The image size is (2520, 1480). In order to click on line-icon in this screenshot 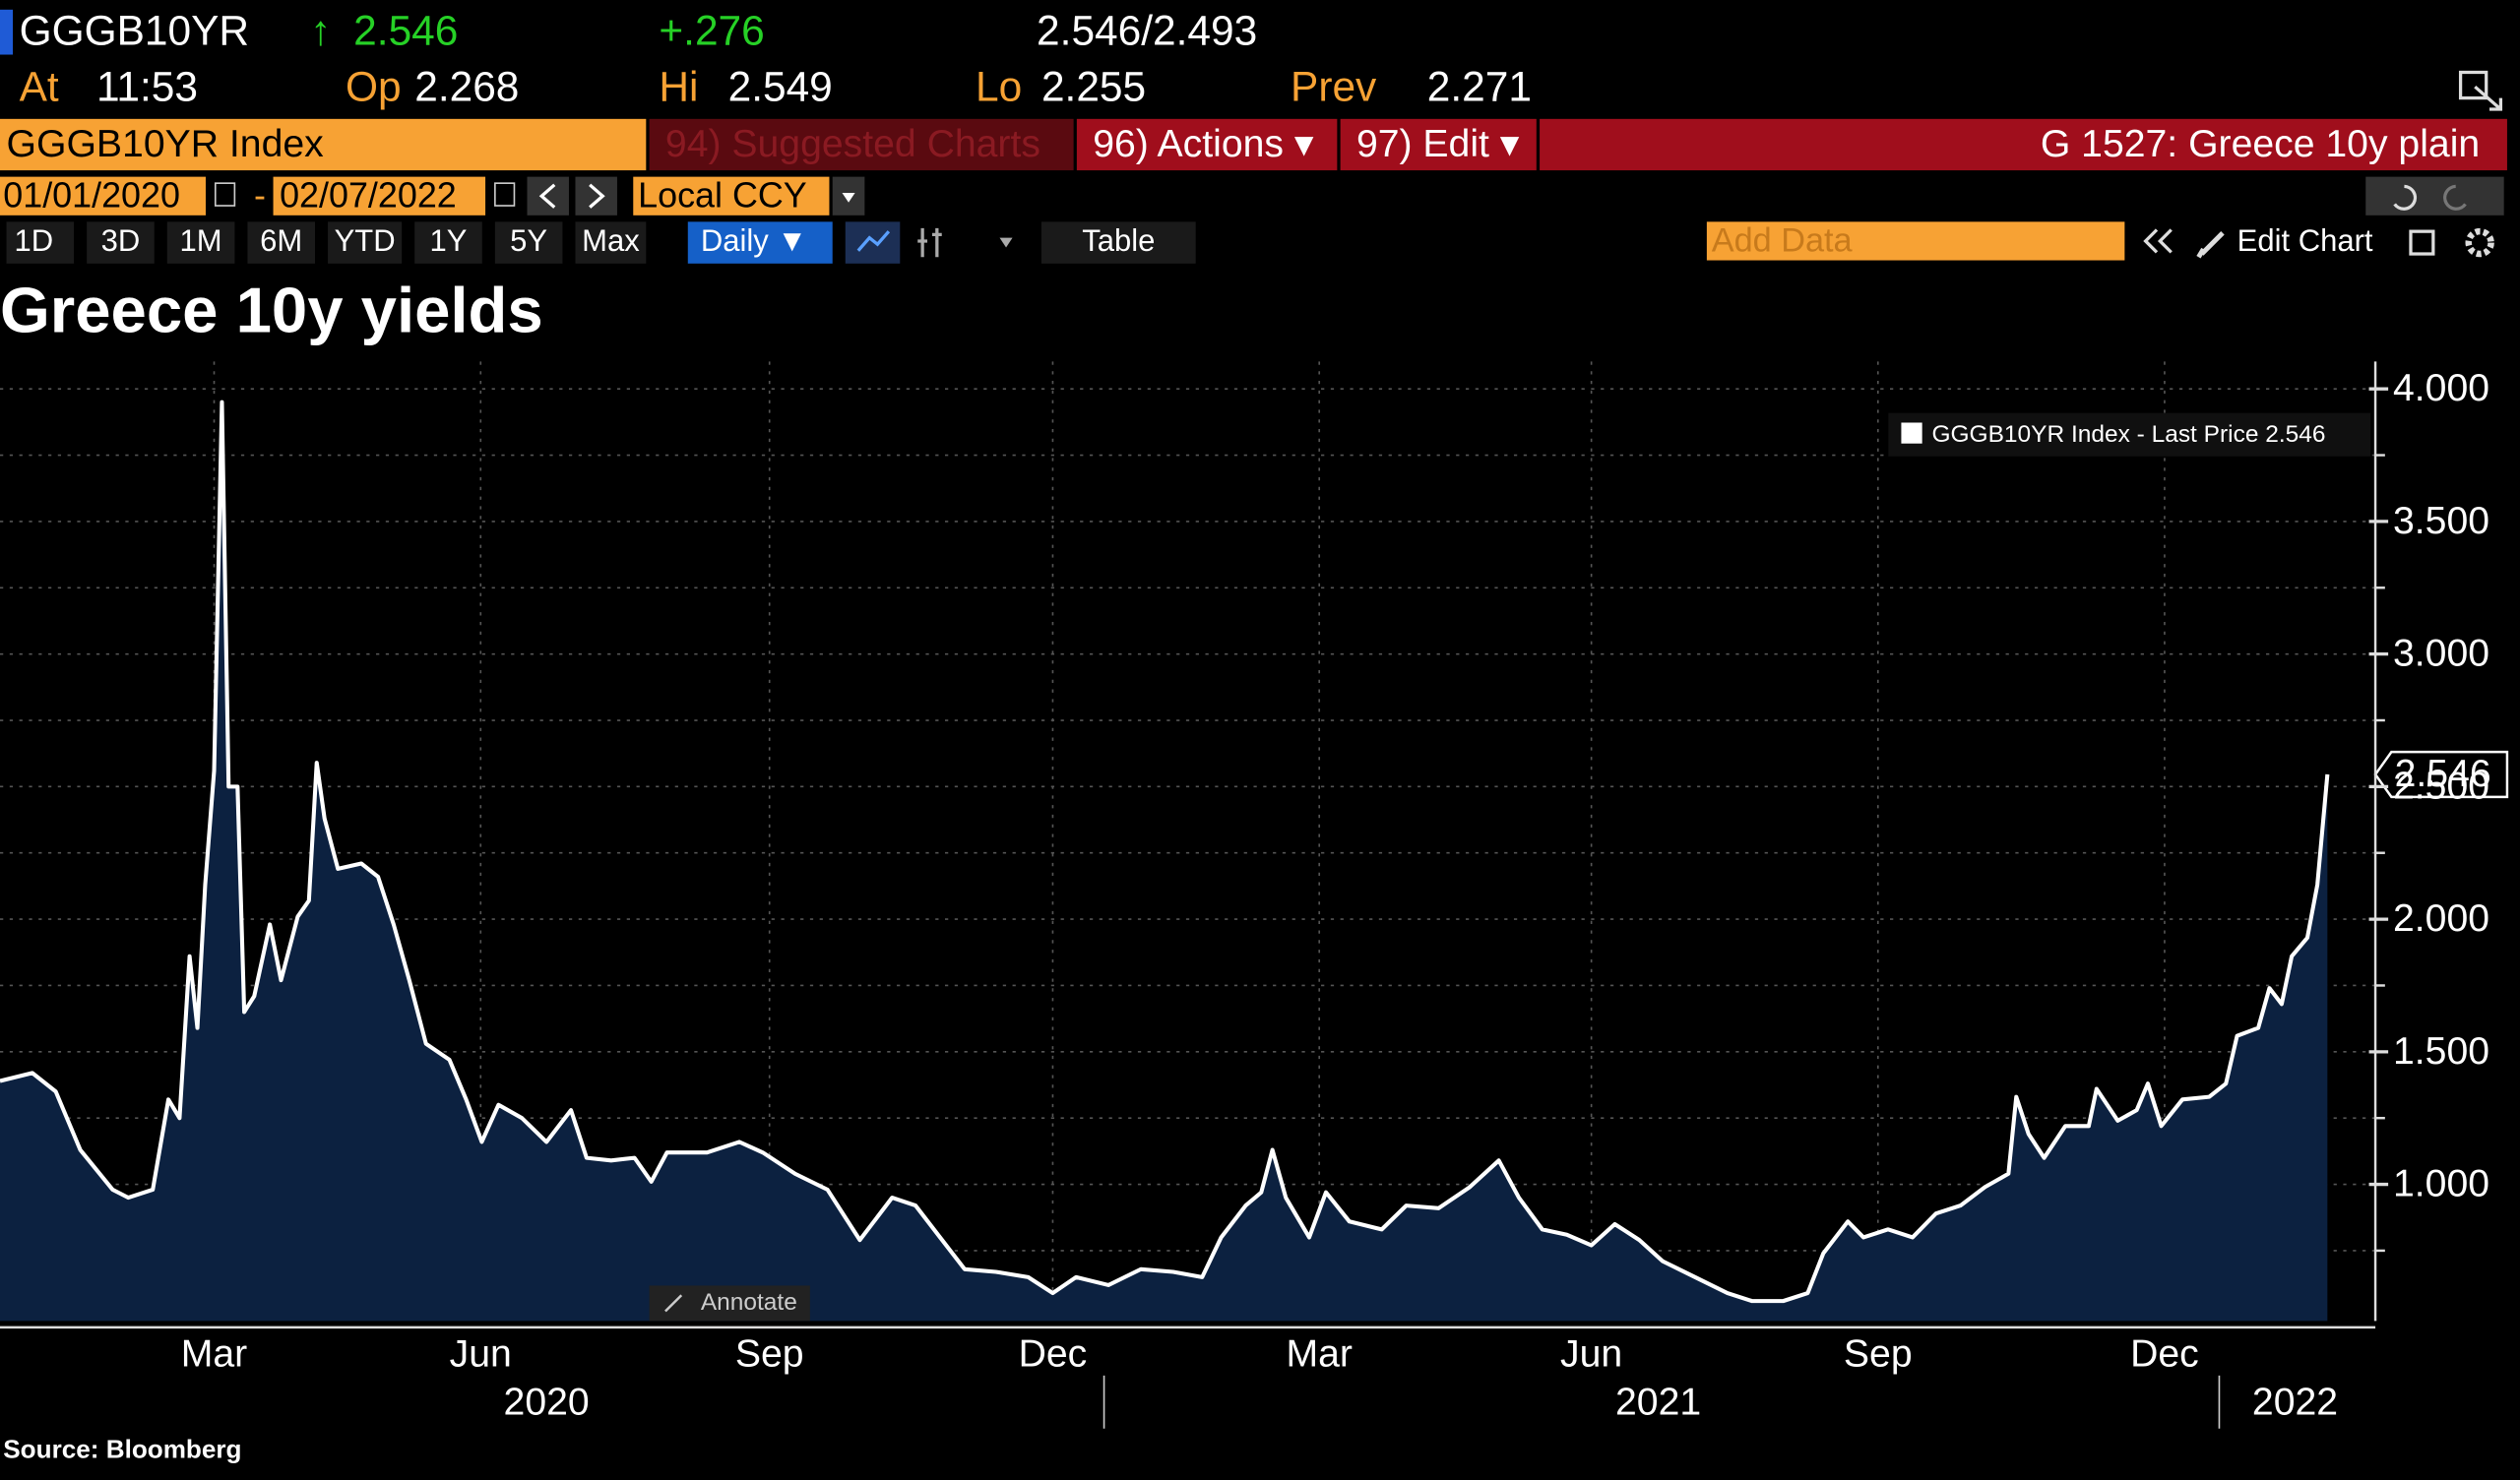, I will do `click(873, 241)`.